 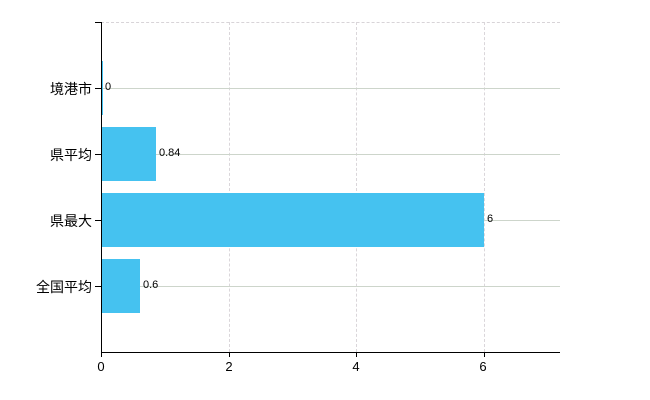 What do you see at coordinates (330, 352) in the screenshot?
I see `x-axis-line` at bounding box center [330, 352].